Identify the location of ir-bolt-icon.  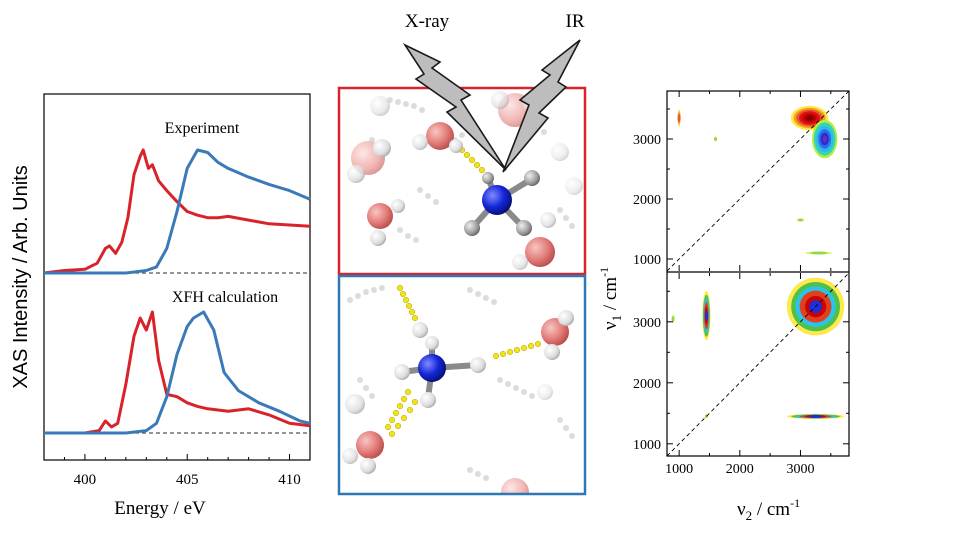
(541, 106).